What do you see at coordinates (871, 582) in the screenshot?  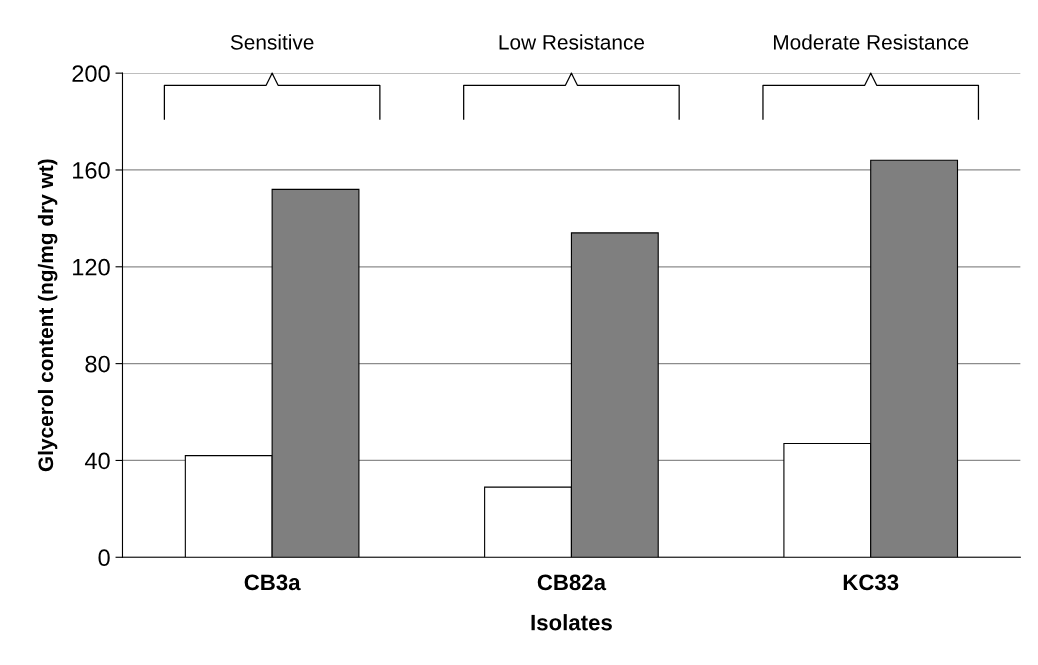 I see `x-tick-label: KC33` at bounding box center [871, 582].